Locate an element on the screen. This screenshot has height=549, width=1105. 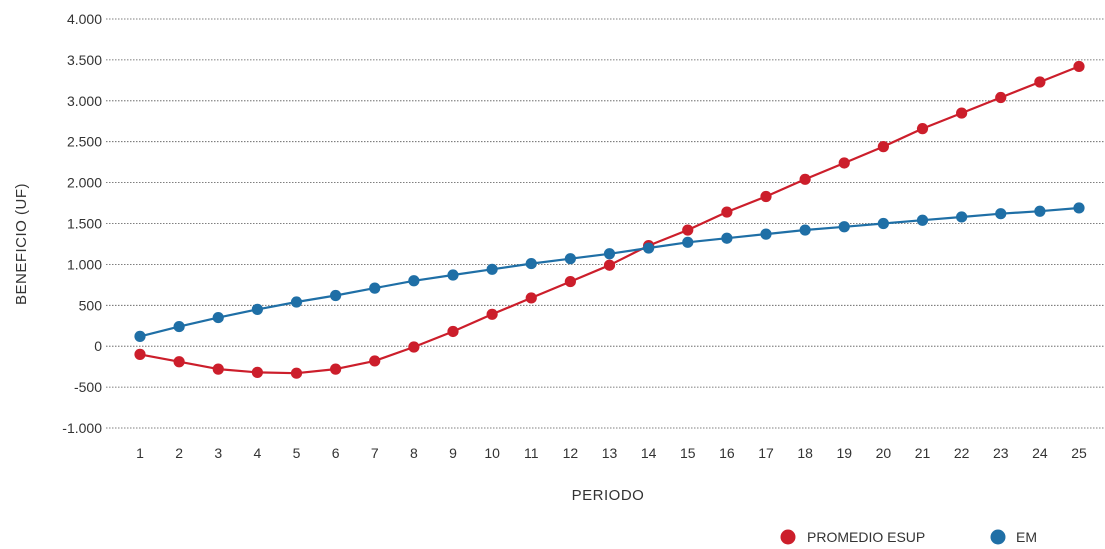
x-tick-label: 24 is located at coordinates (1040, 453).